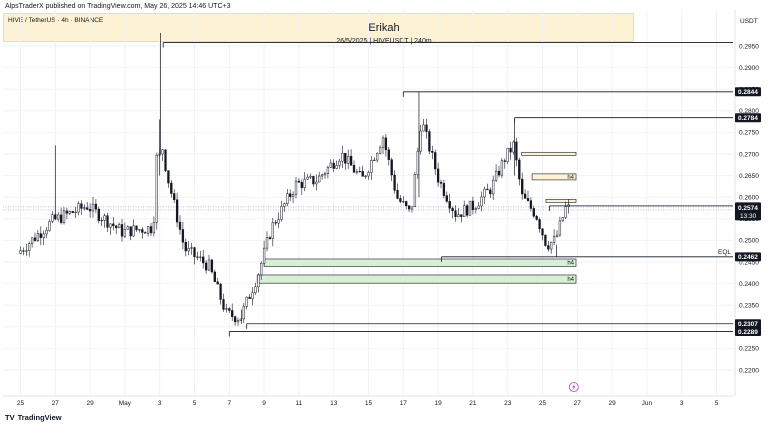 This screenshot has width=768, height=427. What do you see at coordinates (299, 403) in the screenshot?
I see `time-tick-label: 11` at bounding box center [299, 403].